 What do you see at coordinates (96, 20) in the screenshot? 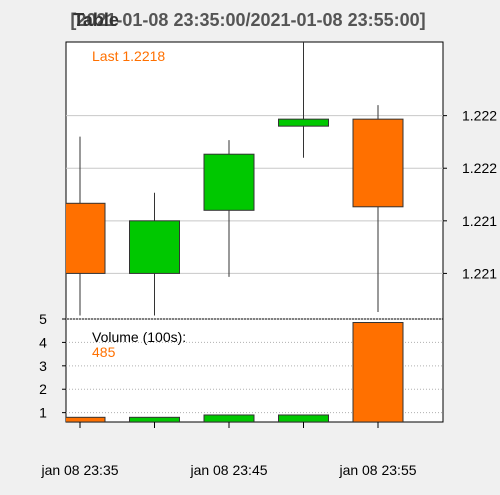
I see `chart-title-overlay: Table` at bounding box center [96, 20].